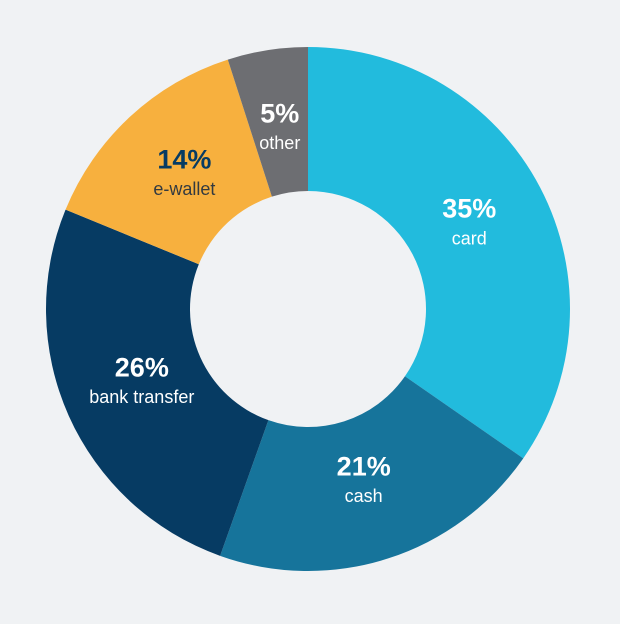 Image resolution: width=620 pixels, height=624 pixels. I want to click on slice-name: bank transfer, so click(141, 397).